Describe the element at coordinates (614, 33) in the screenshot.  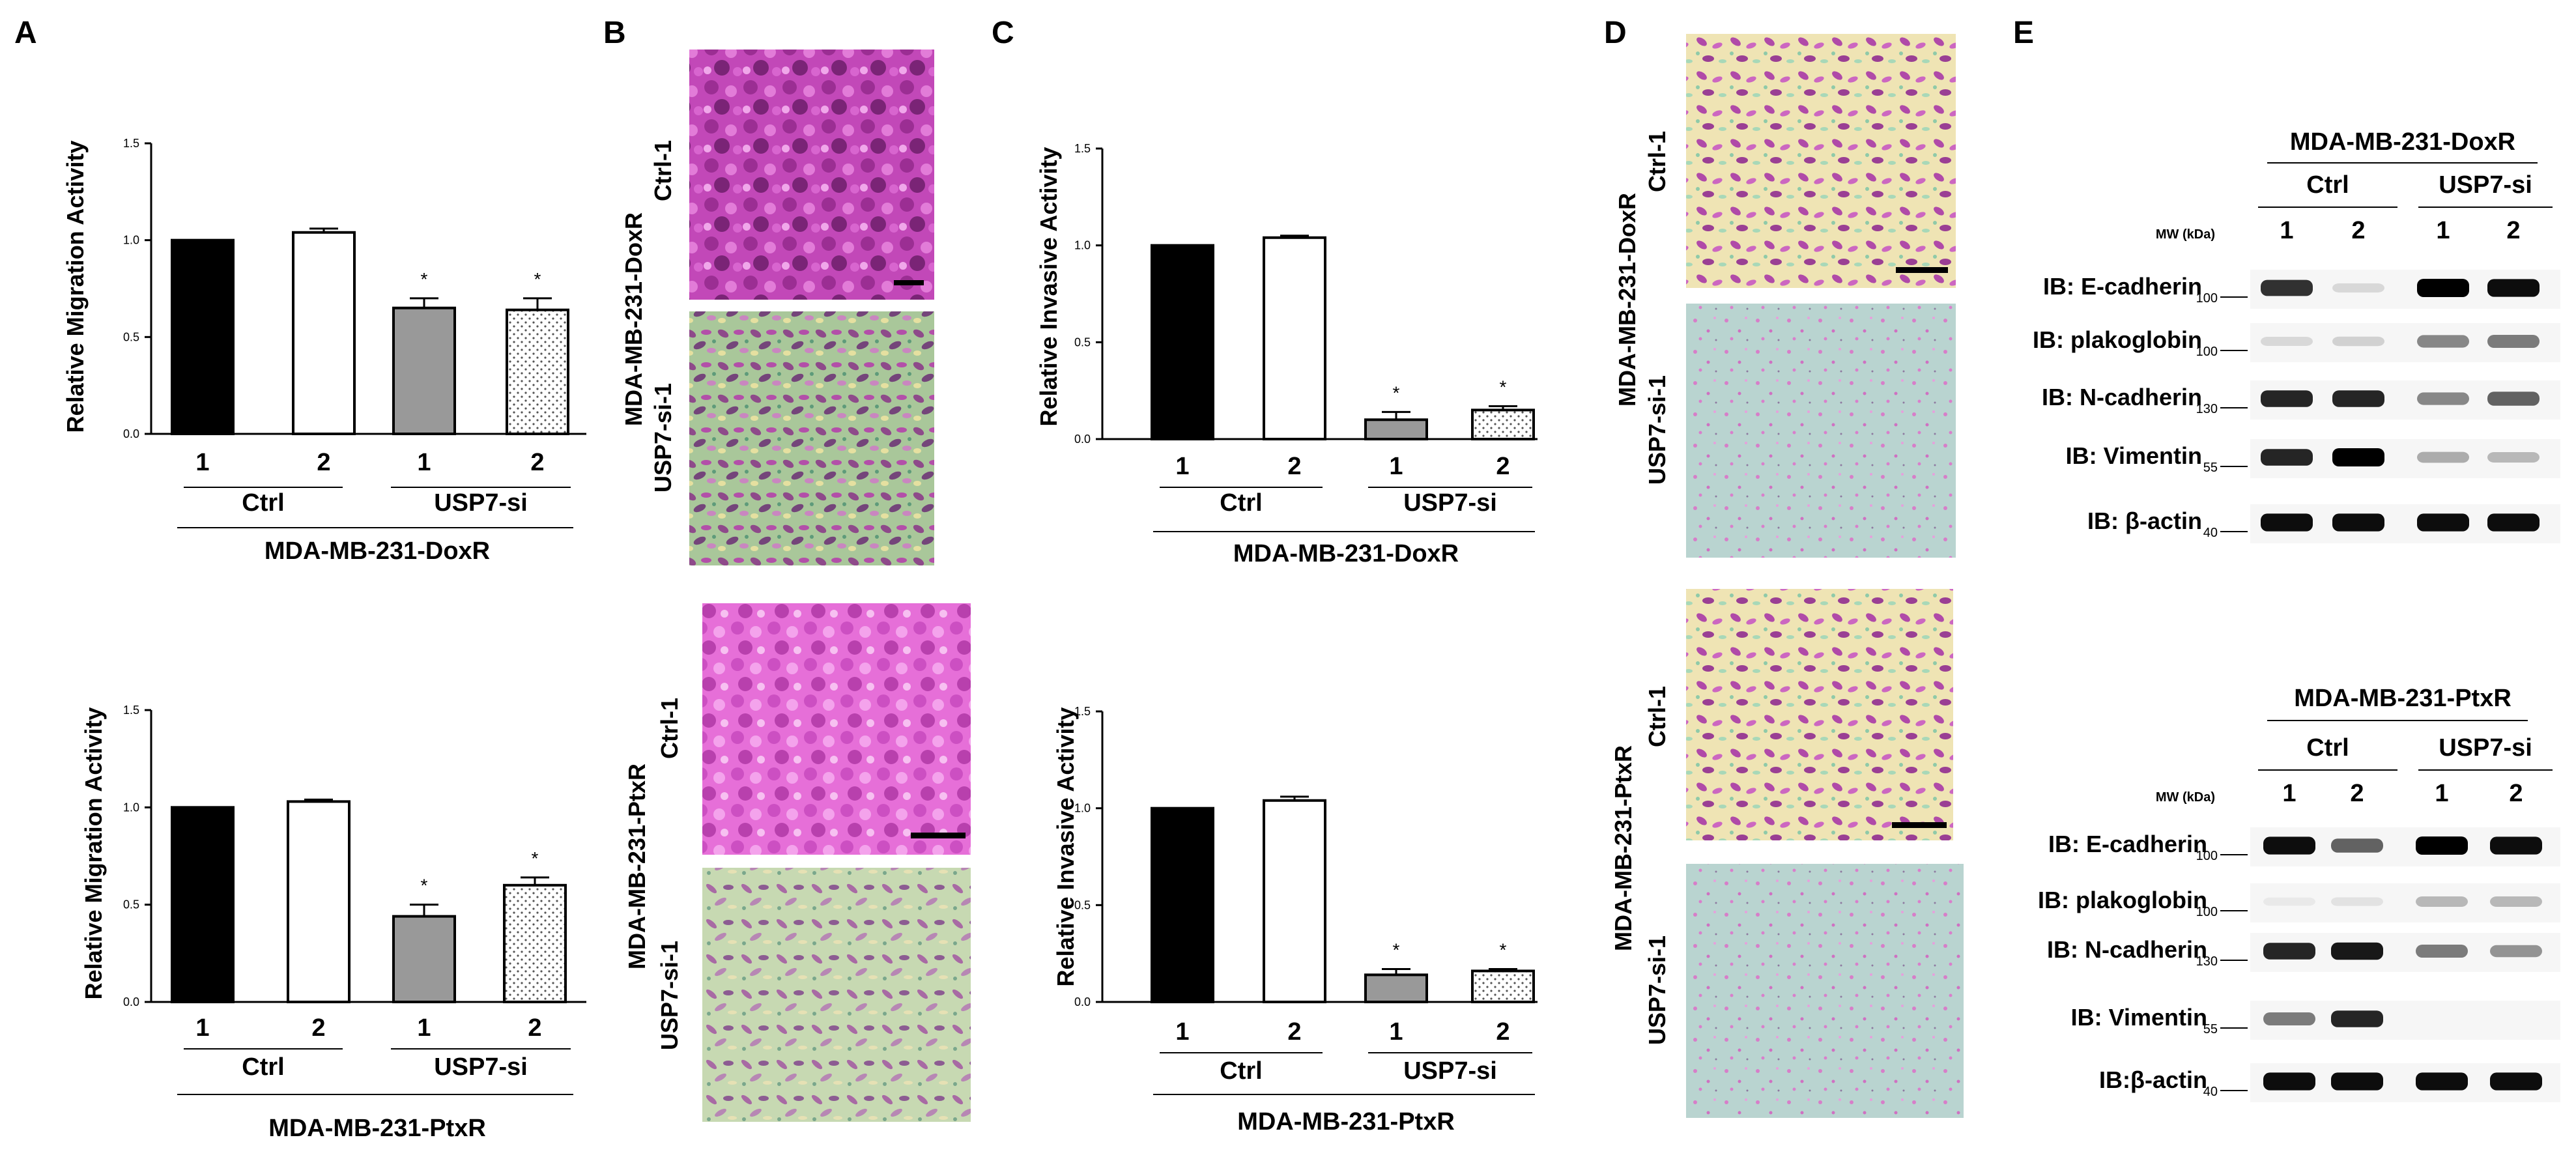
I see `panel-letter-b: B` at that location.